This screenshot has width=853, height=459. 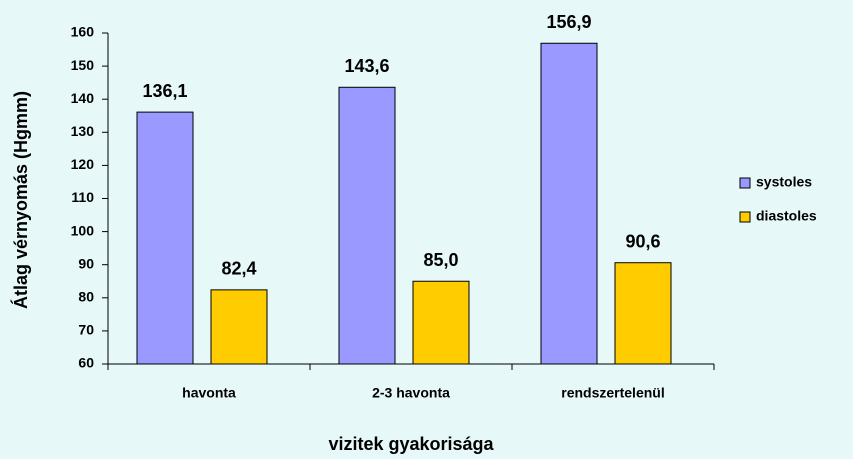 What do you see at coordinates (568, 22) in the screenshot?
I see `value-label: 156,9` at bounding box center [568, 22].